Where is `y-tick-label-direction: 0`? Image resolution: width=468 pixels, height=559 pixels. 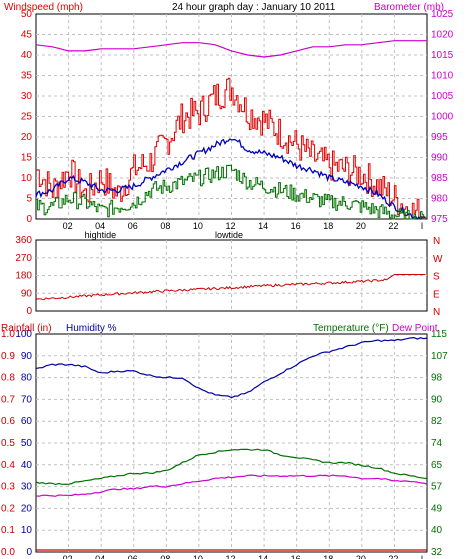
y-tick-label-direction: 0 is located at coordinates (29, 311).